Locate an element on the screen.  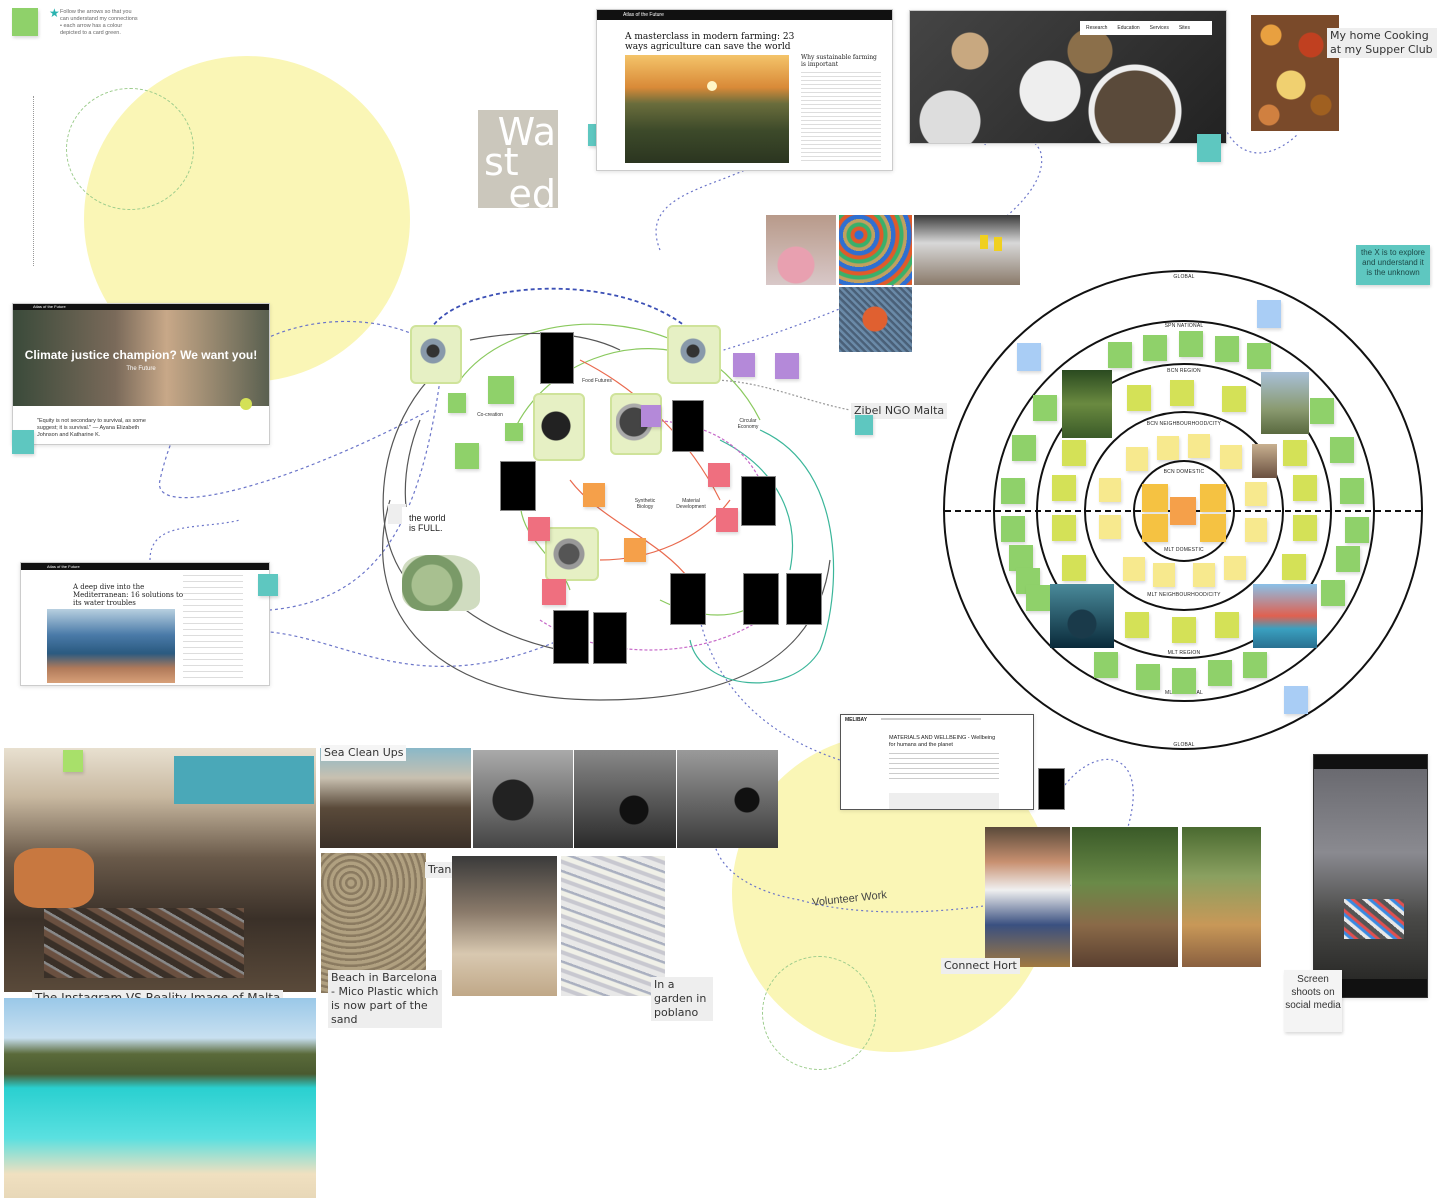
paper-bales-photo is located at coordinates (613, 926).